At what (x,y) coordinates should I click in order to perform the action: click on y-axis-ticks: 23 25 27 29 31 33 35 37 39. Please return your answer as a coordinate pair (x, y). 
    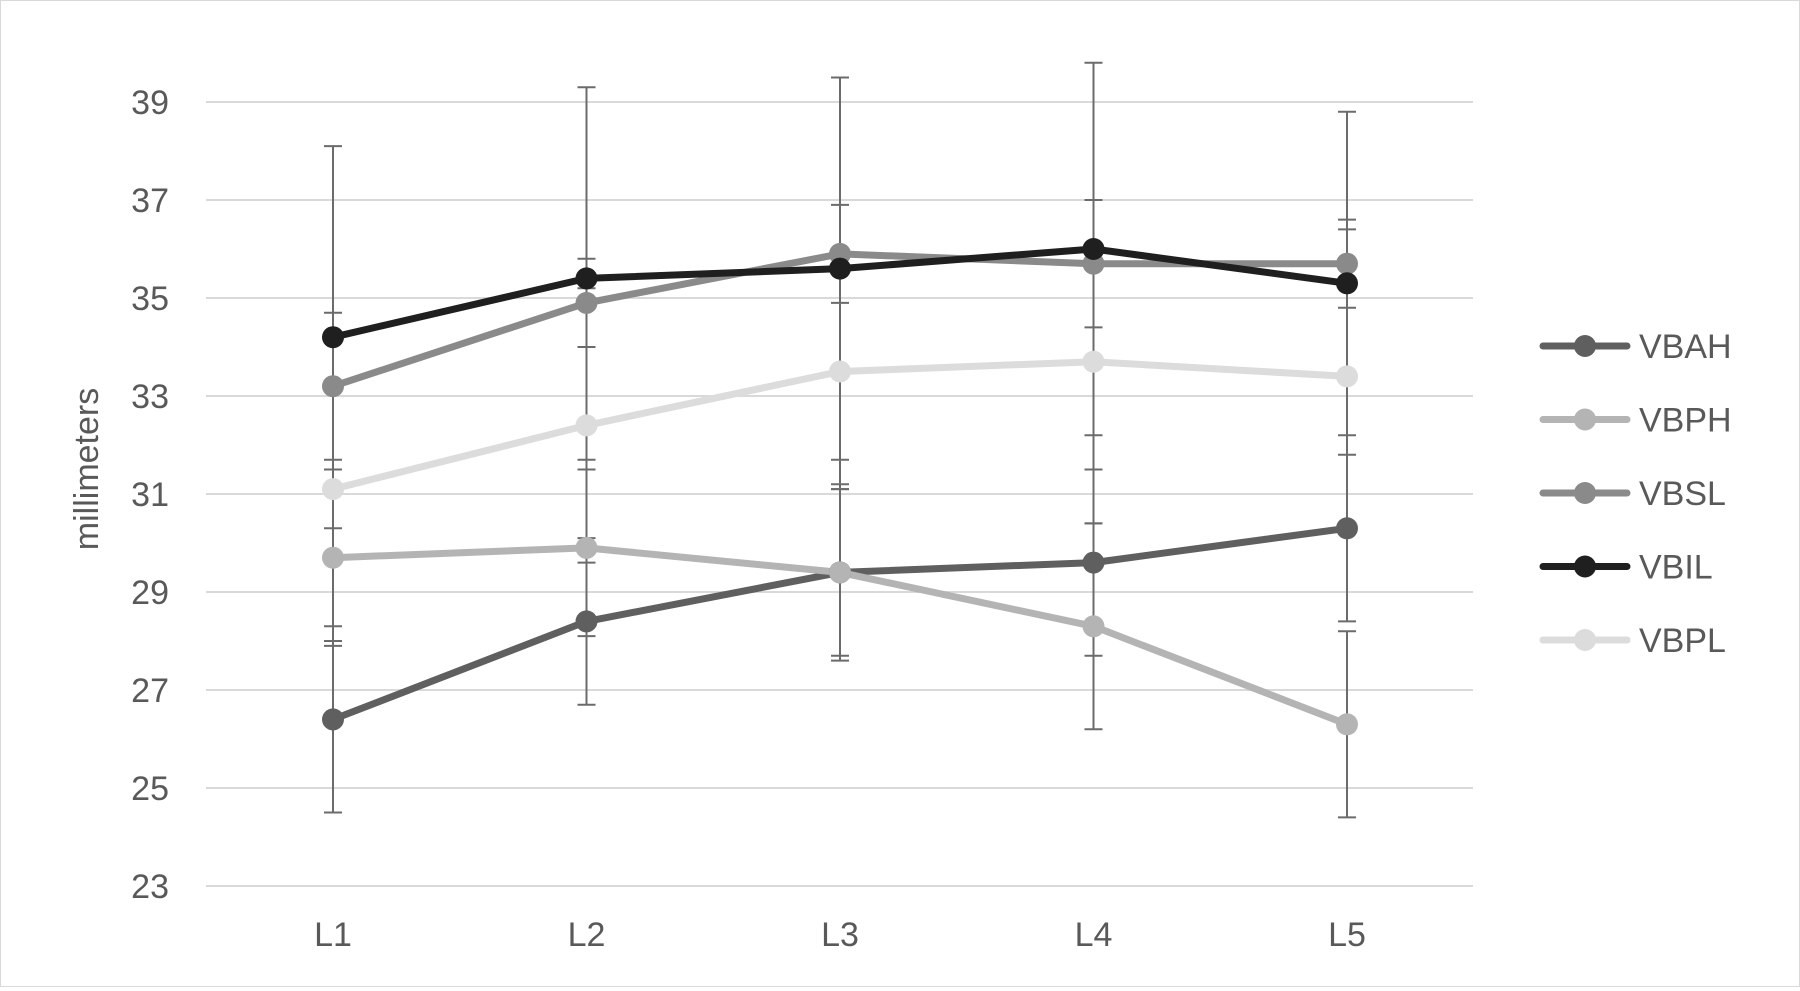
    Looking at the image, I should click on (150, 495).